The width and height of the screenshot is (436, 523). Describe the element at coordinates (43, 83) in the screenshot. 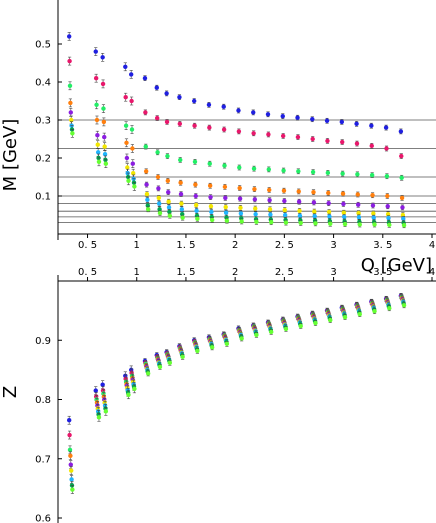

I see `y-tick-label: 0.4` at that location.